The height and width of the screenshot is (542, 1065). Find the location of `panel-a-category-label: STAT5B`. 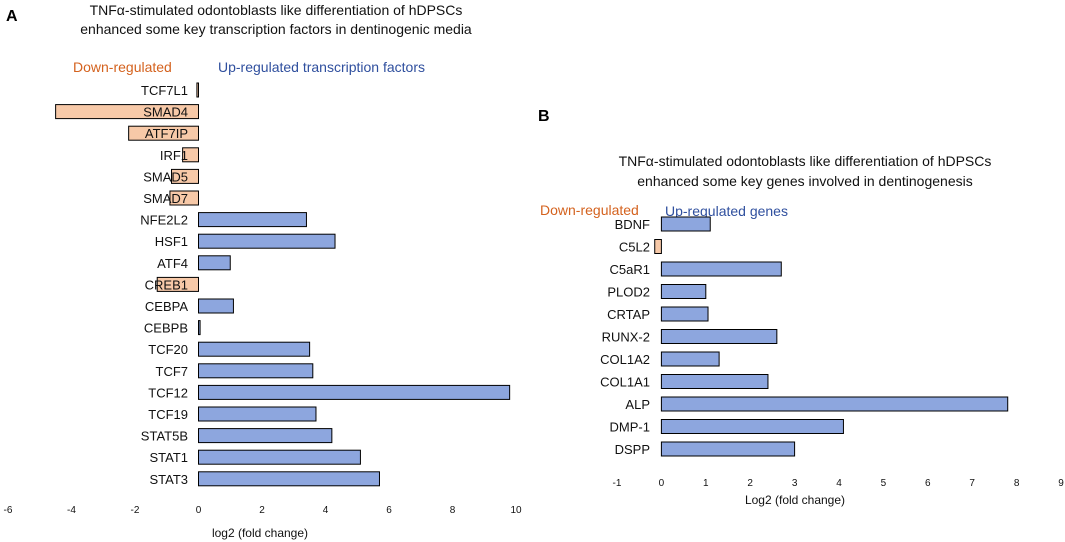

panel-a-category-label: STAT5B is located at coordinates (164, 436).